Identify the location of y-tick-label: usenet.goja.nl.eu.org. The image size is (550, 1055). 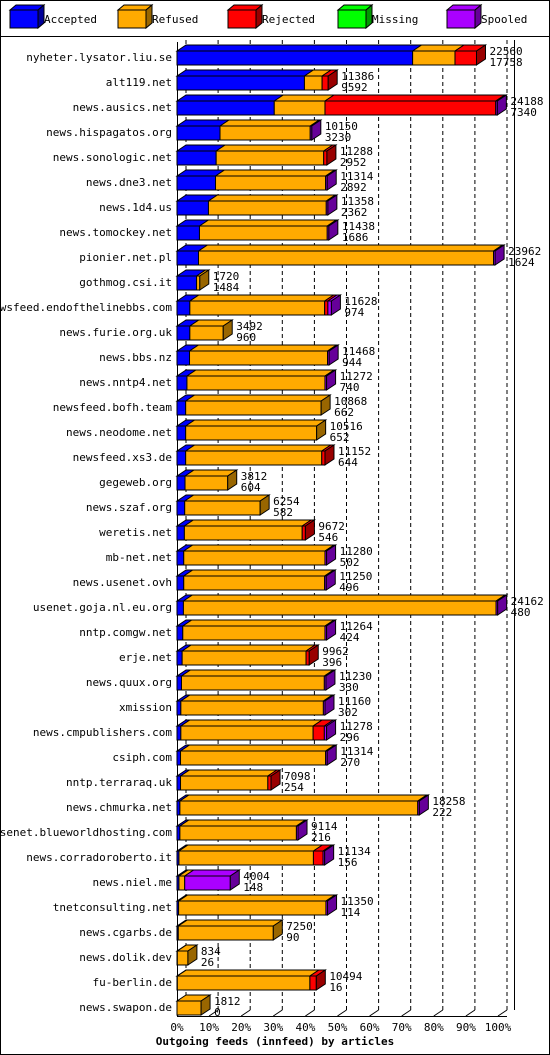
(102, 607).